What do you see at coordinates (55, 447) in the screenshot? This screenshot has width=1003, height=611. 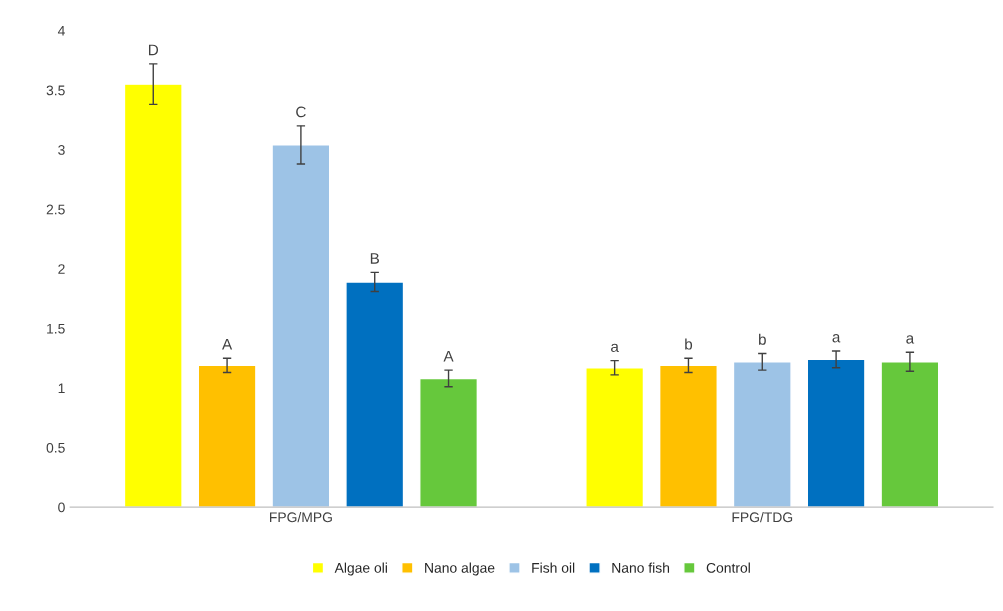 I see `y-tick-label: 0.5` at bounding box center [55, 447].